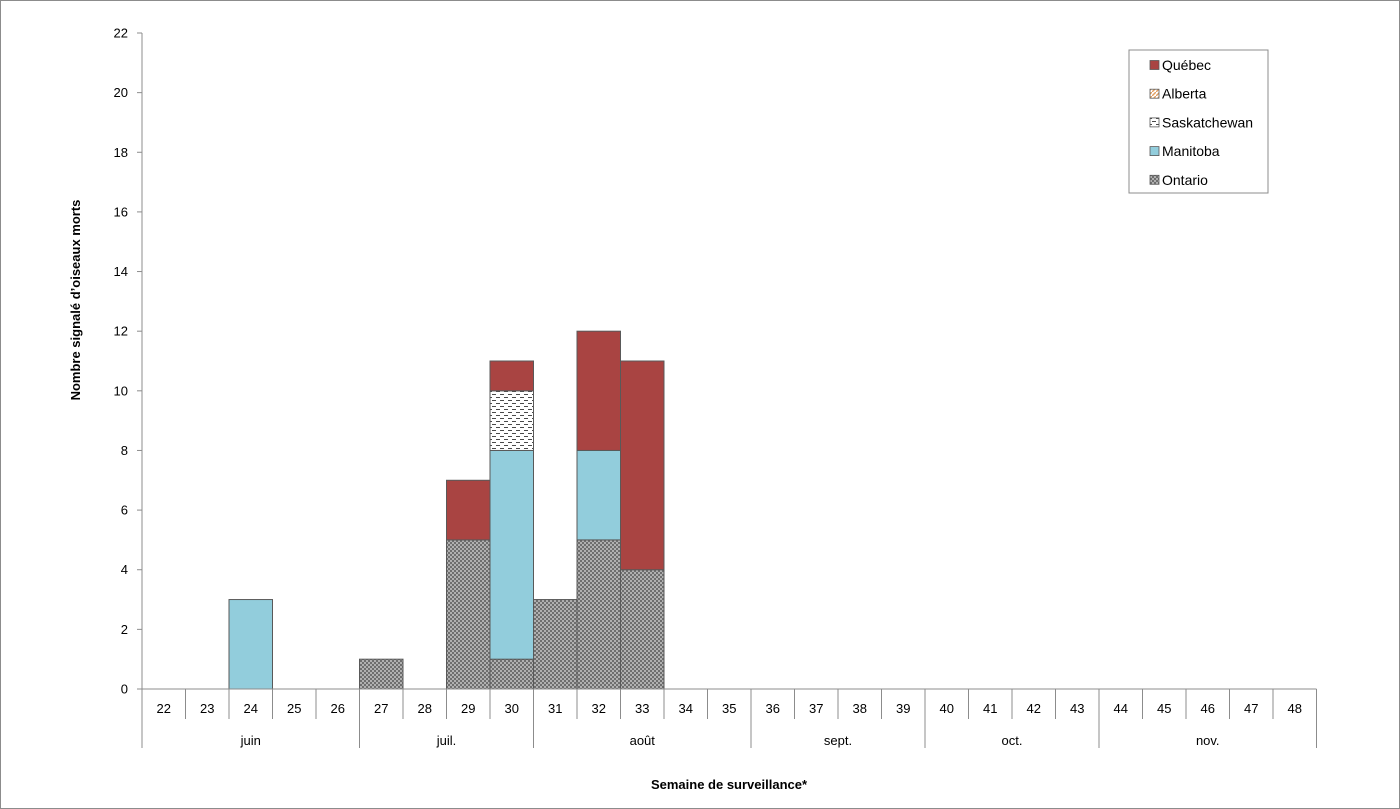  What do you see at coordinates (121, 390) in the screenshot?
I see `y-tick-label: 10` at bounding box center [121, 390].